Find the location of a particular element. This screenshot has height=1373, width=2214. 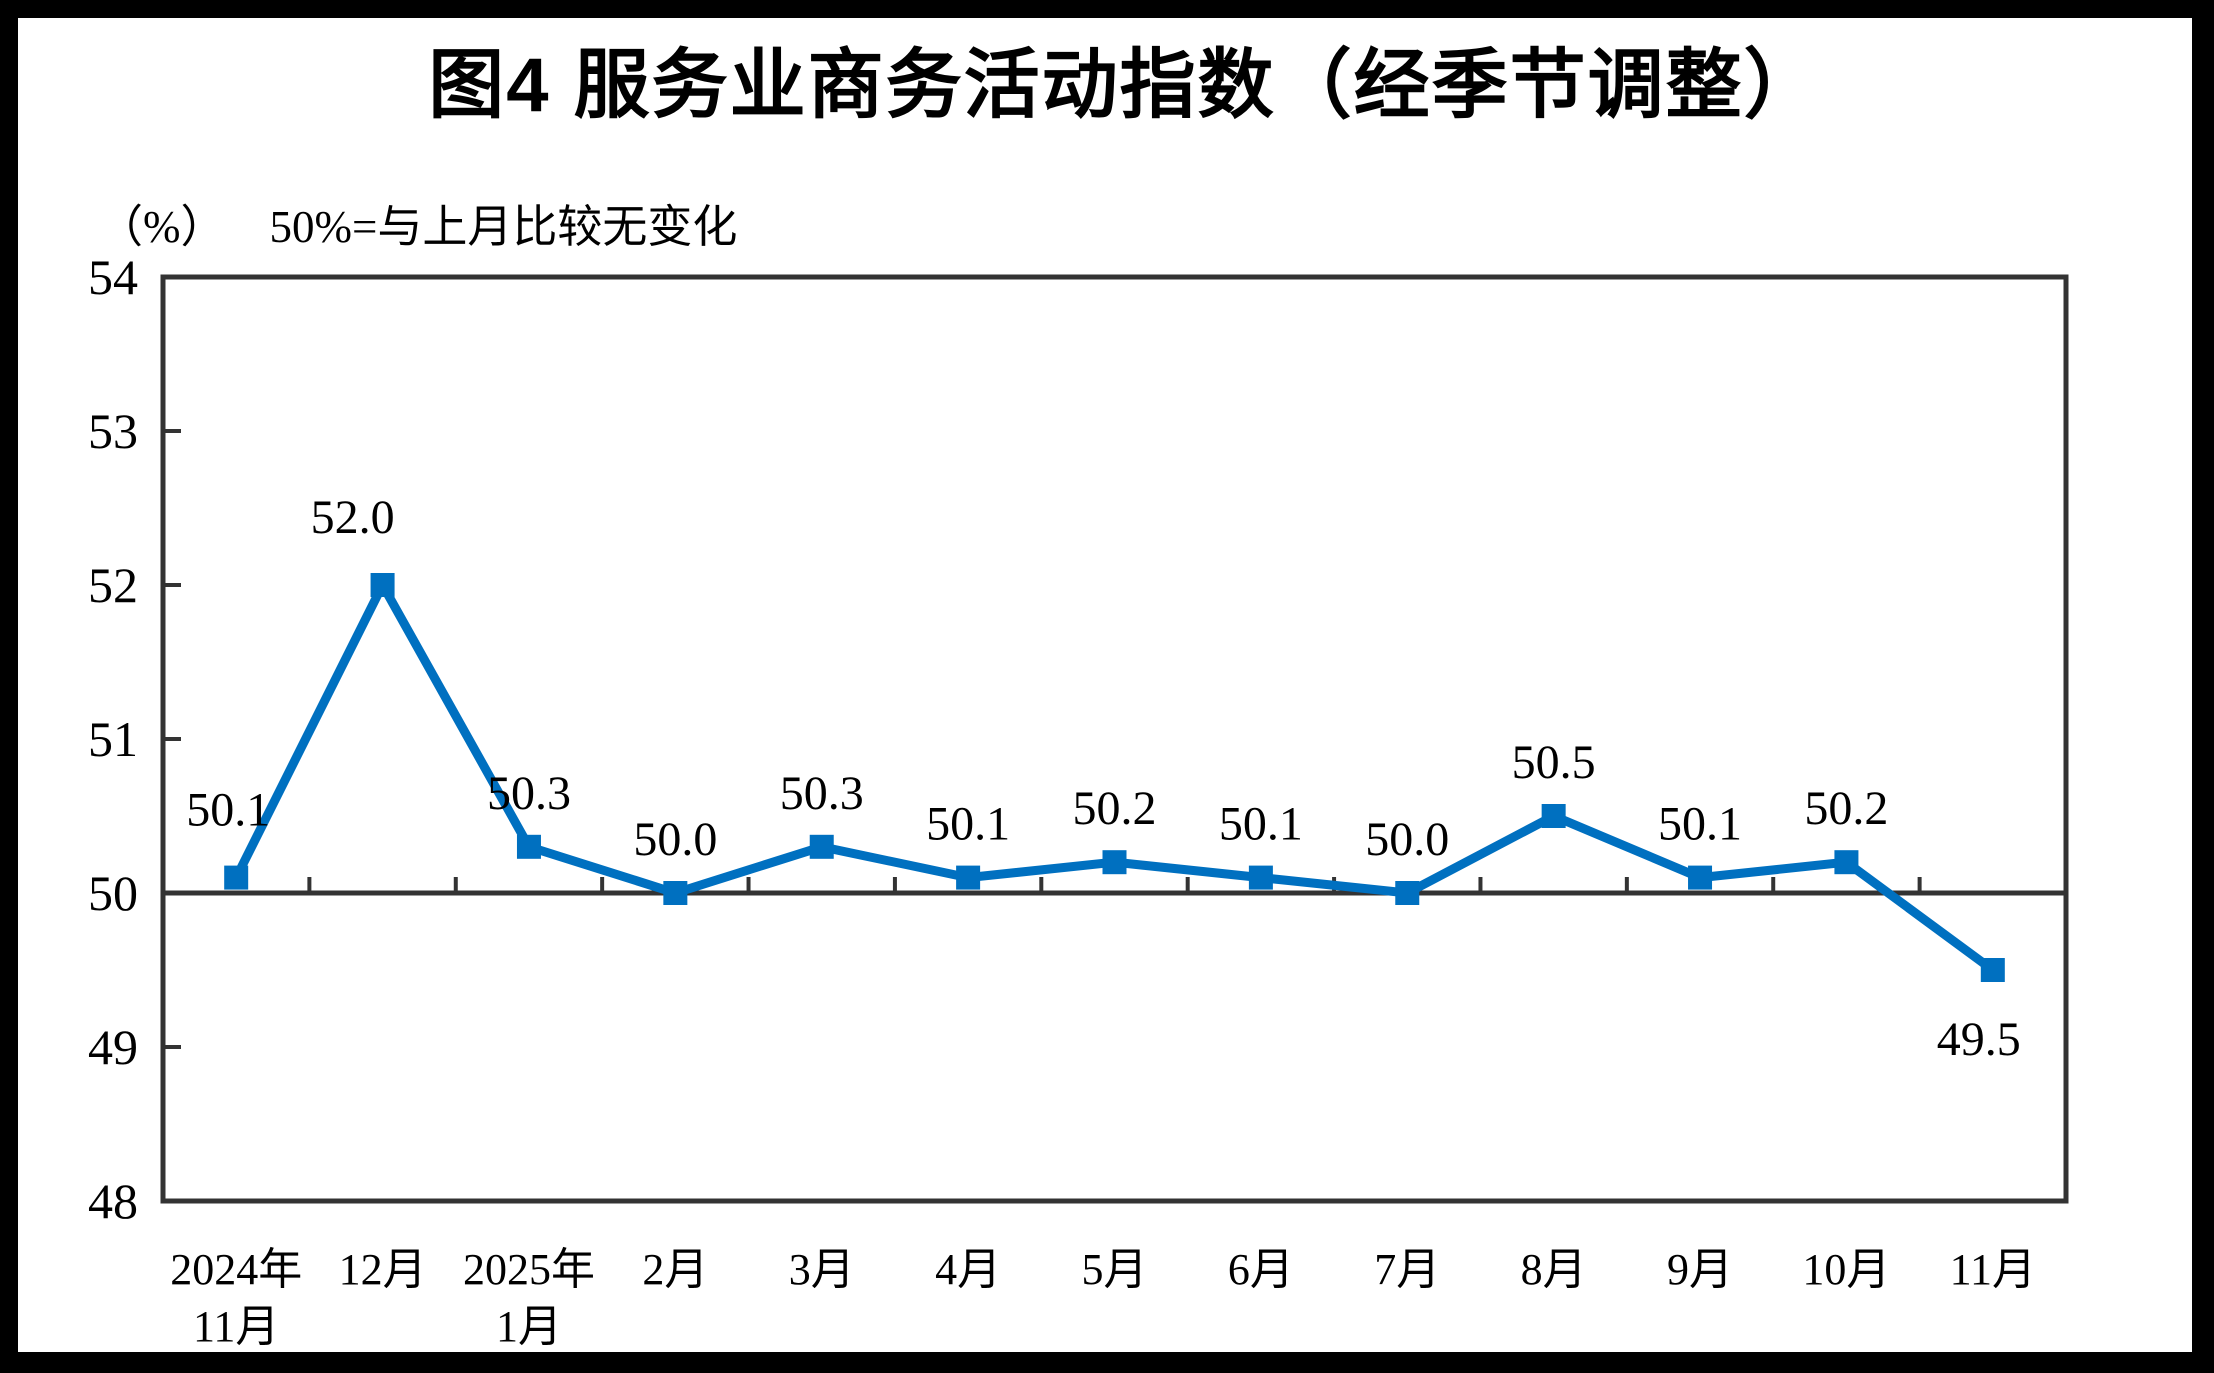

y-axis-tick-label: 52 is located at coordinates (113, 585).